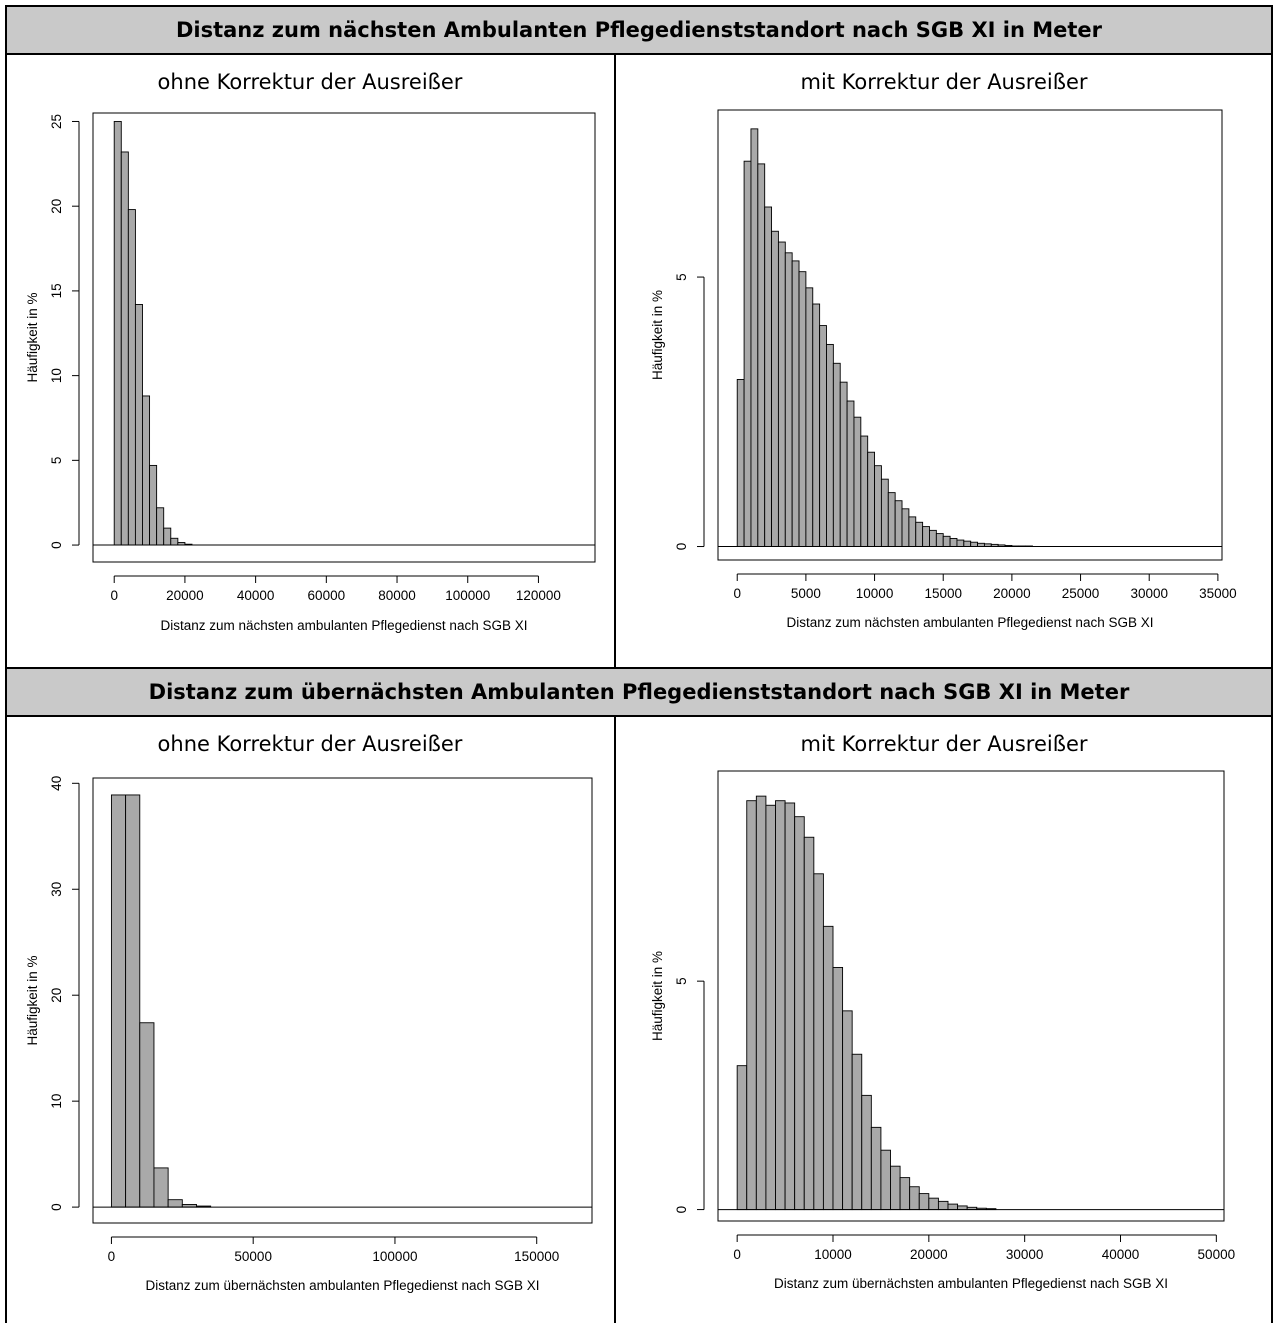  I want to click on x-tick-label: 100000, so click(467, 595).